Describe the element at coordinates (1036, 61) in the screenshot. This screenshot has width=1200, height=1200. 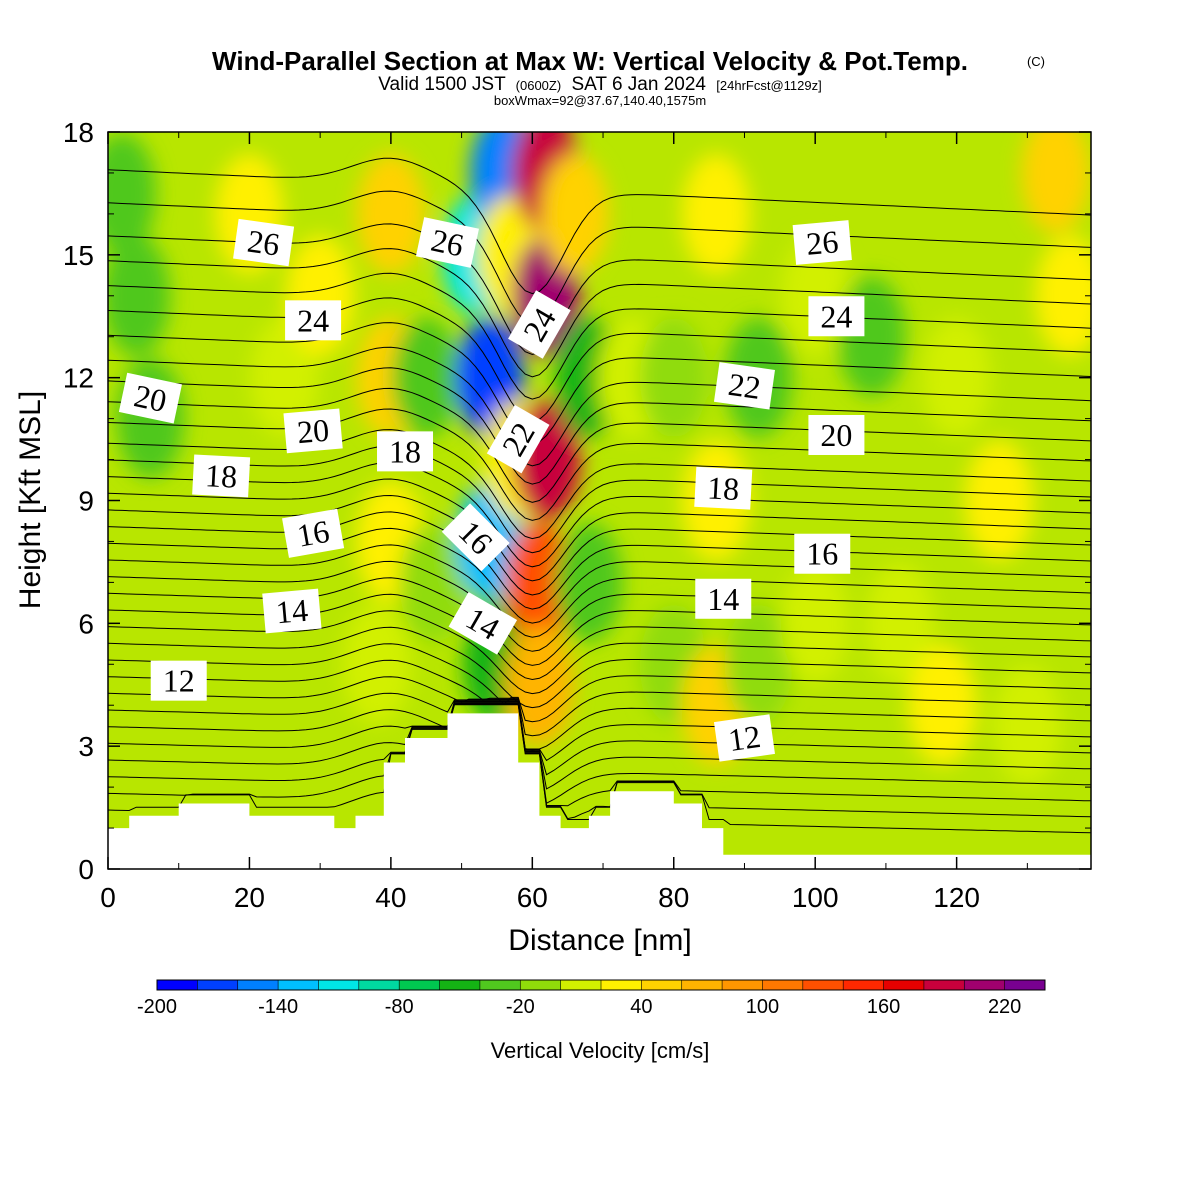
I see `copyright-mark: (C)` at that location.